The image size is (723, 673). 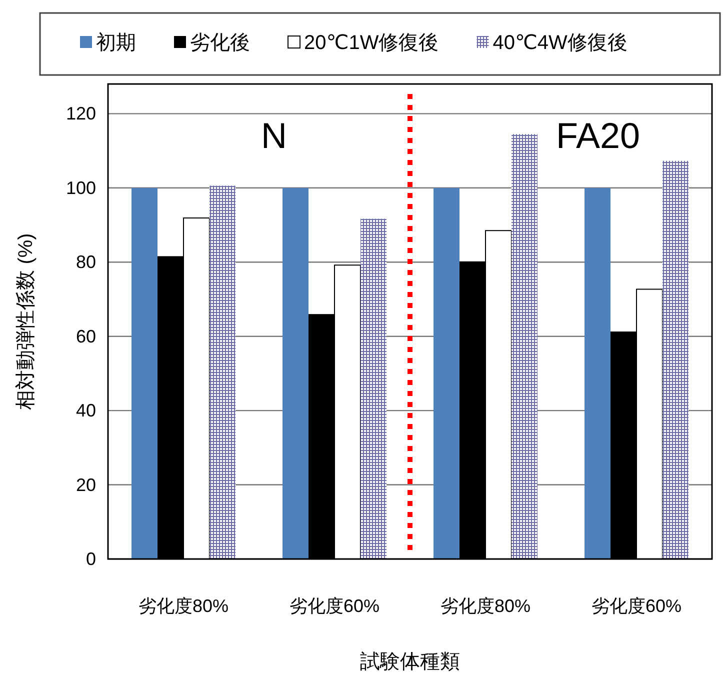 What do you see at coordinates (274, 135) in the screenshot?
I see `annotation: N` at bounding box center [274, 135].